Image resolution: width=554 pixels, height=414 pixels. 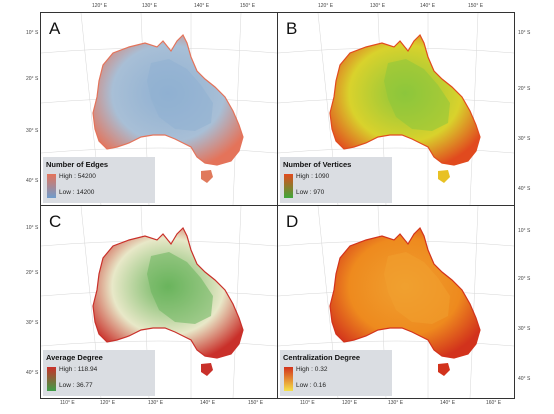 What do you see at coordinates (310, 192) in the screenshot?
I see `legend-low-value: Low : 970` at bounding box center [310, 192].